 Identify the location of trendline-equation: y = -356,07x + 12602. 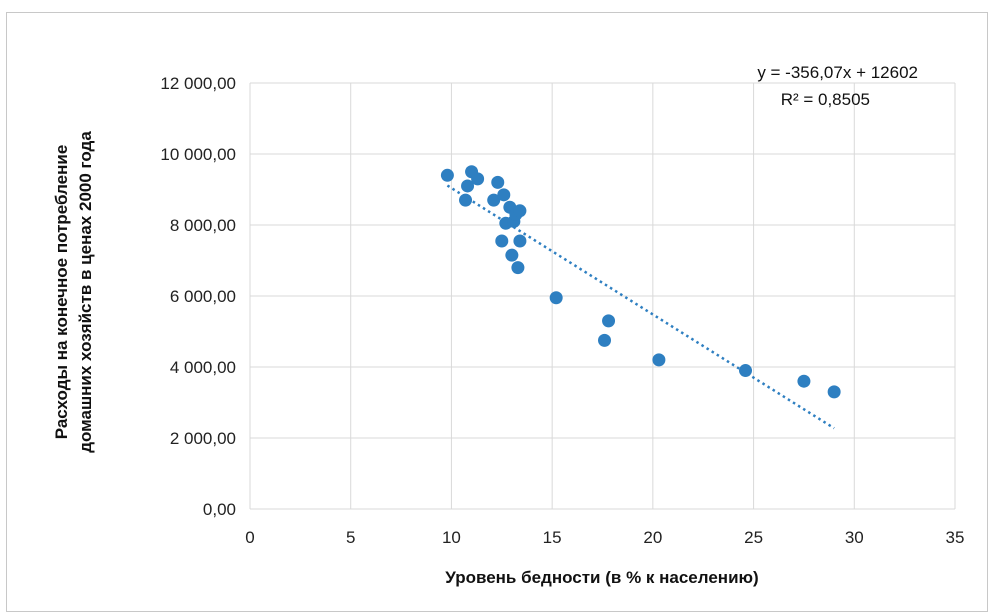
(837, 72).